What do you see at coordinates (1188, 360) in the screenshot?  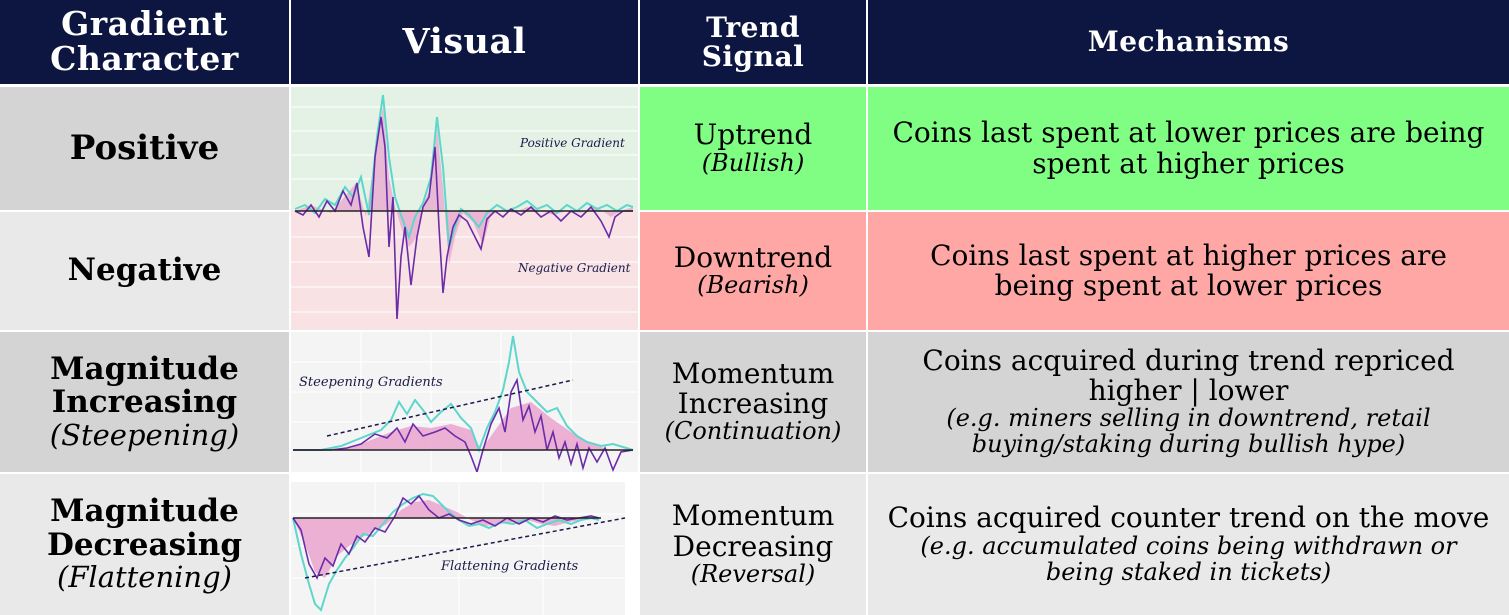 I see `mechanism-text: Coins acquired during trend repriced` at bounding box center [1188, 360].